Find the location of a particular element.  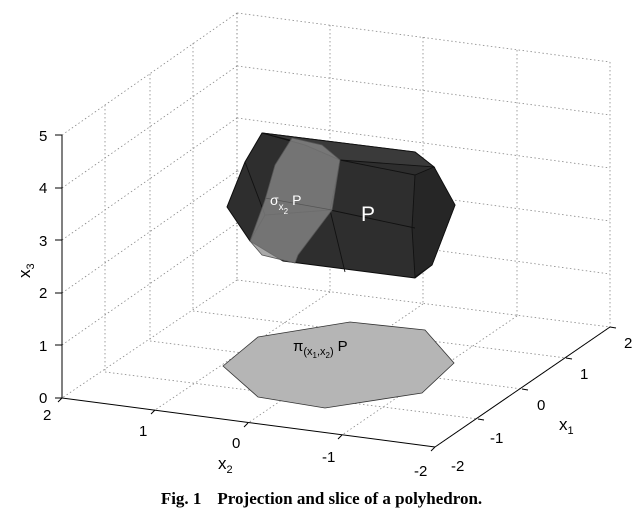

x2-tick-0: 0 is located at coordinates (236, 443).